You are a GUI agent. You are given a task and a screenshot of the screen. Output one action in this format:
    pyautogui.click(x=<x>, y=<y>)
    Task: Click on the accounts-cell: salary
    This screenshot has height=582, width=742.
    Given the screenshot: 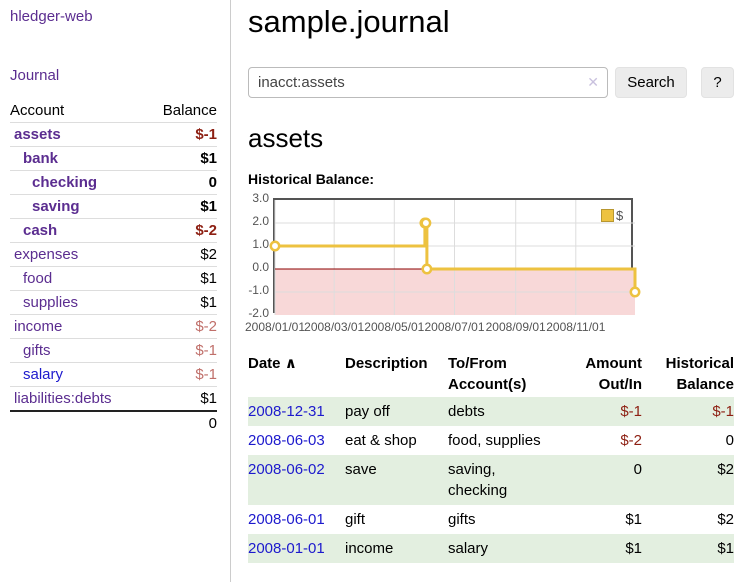 What is the action you would take?
    pyautogui.click(x=468, y=548)
    